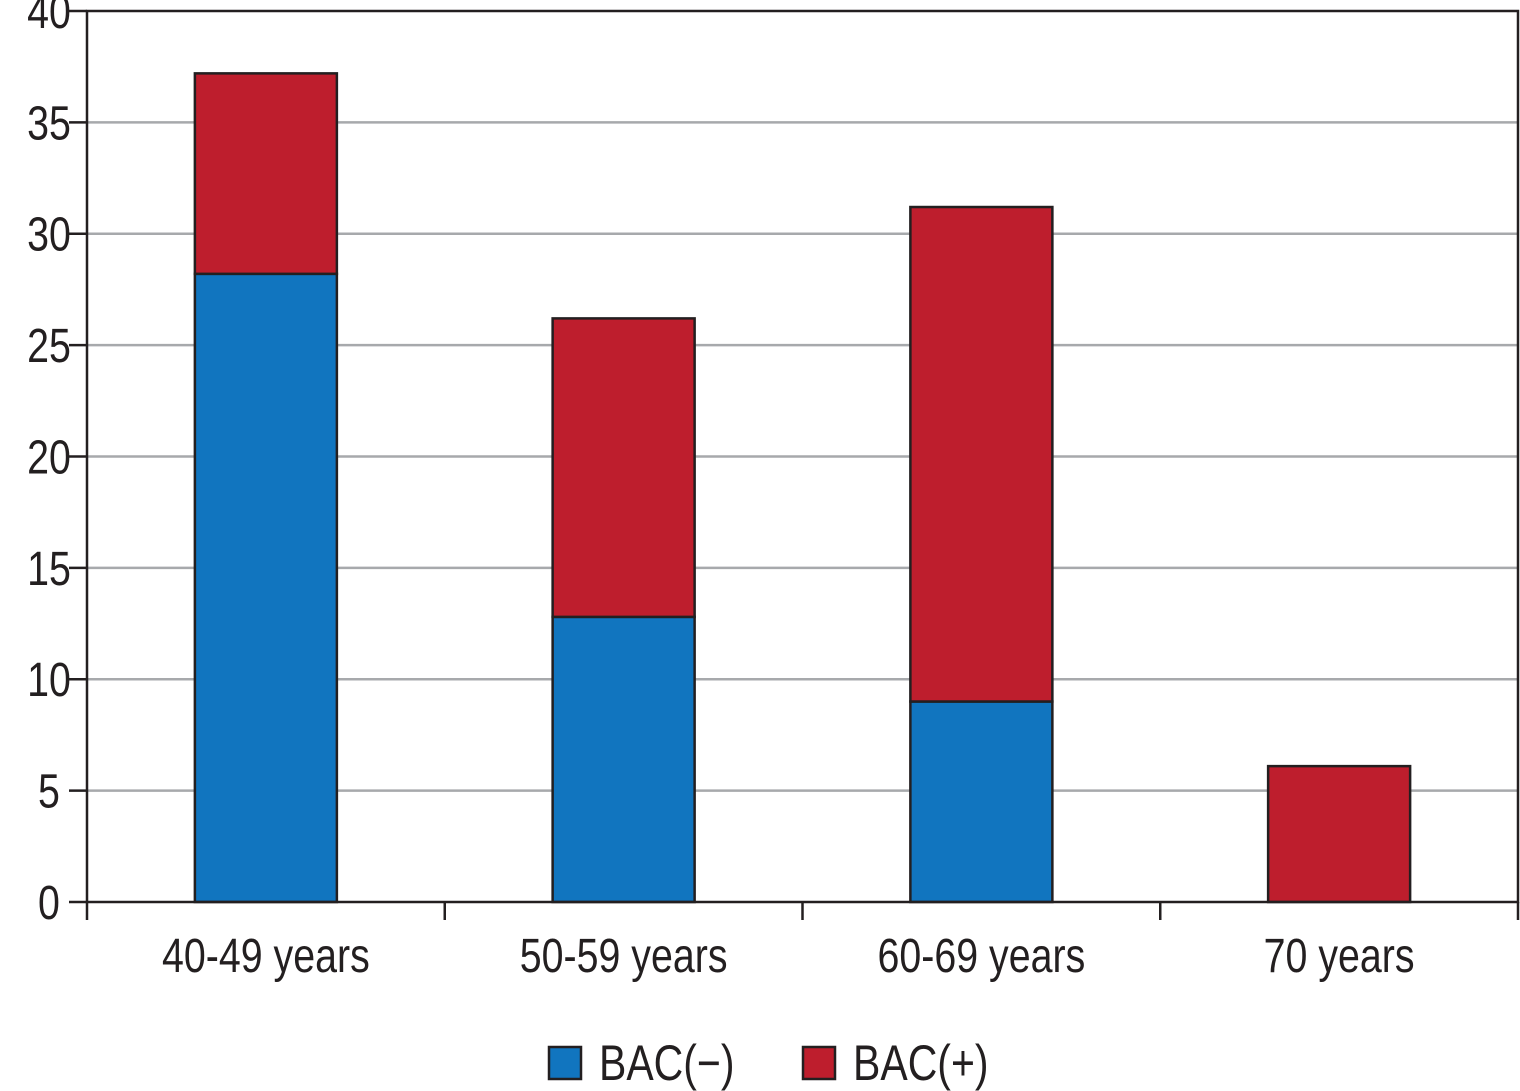  Describe the element at coordinates (981, 956) in the screenshot. I see `x-tick-label: 60-69 years` at that location.